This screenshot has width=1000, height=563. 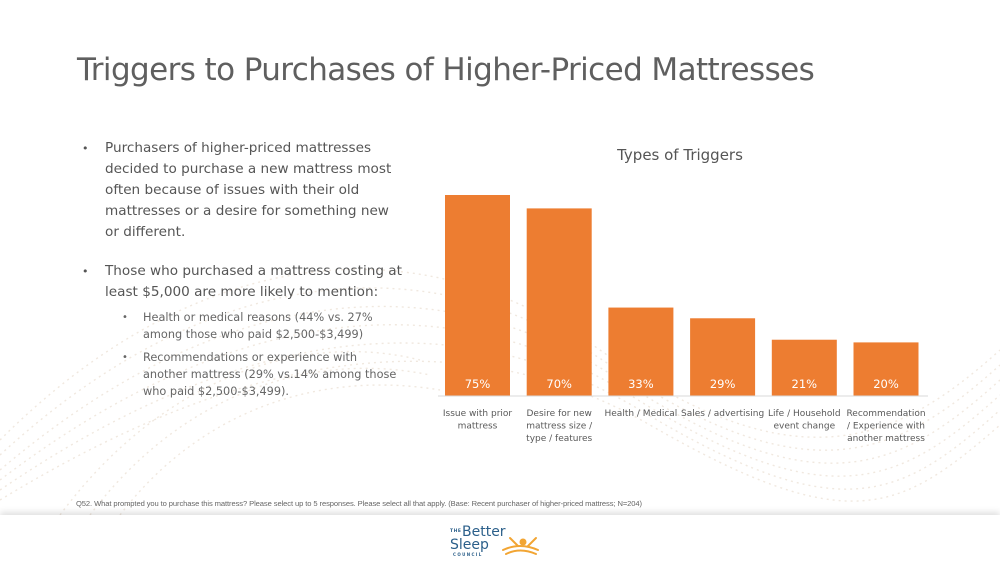 What do you see at coordinates (469, 545) in the screenshot?
I see `svg-text: Sleep` at bounding box center [469, 545].